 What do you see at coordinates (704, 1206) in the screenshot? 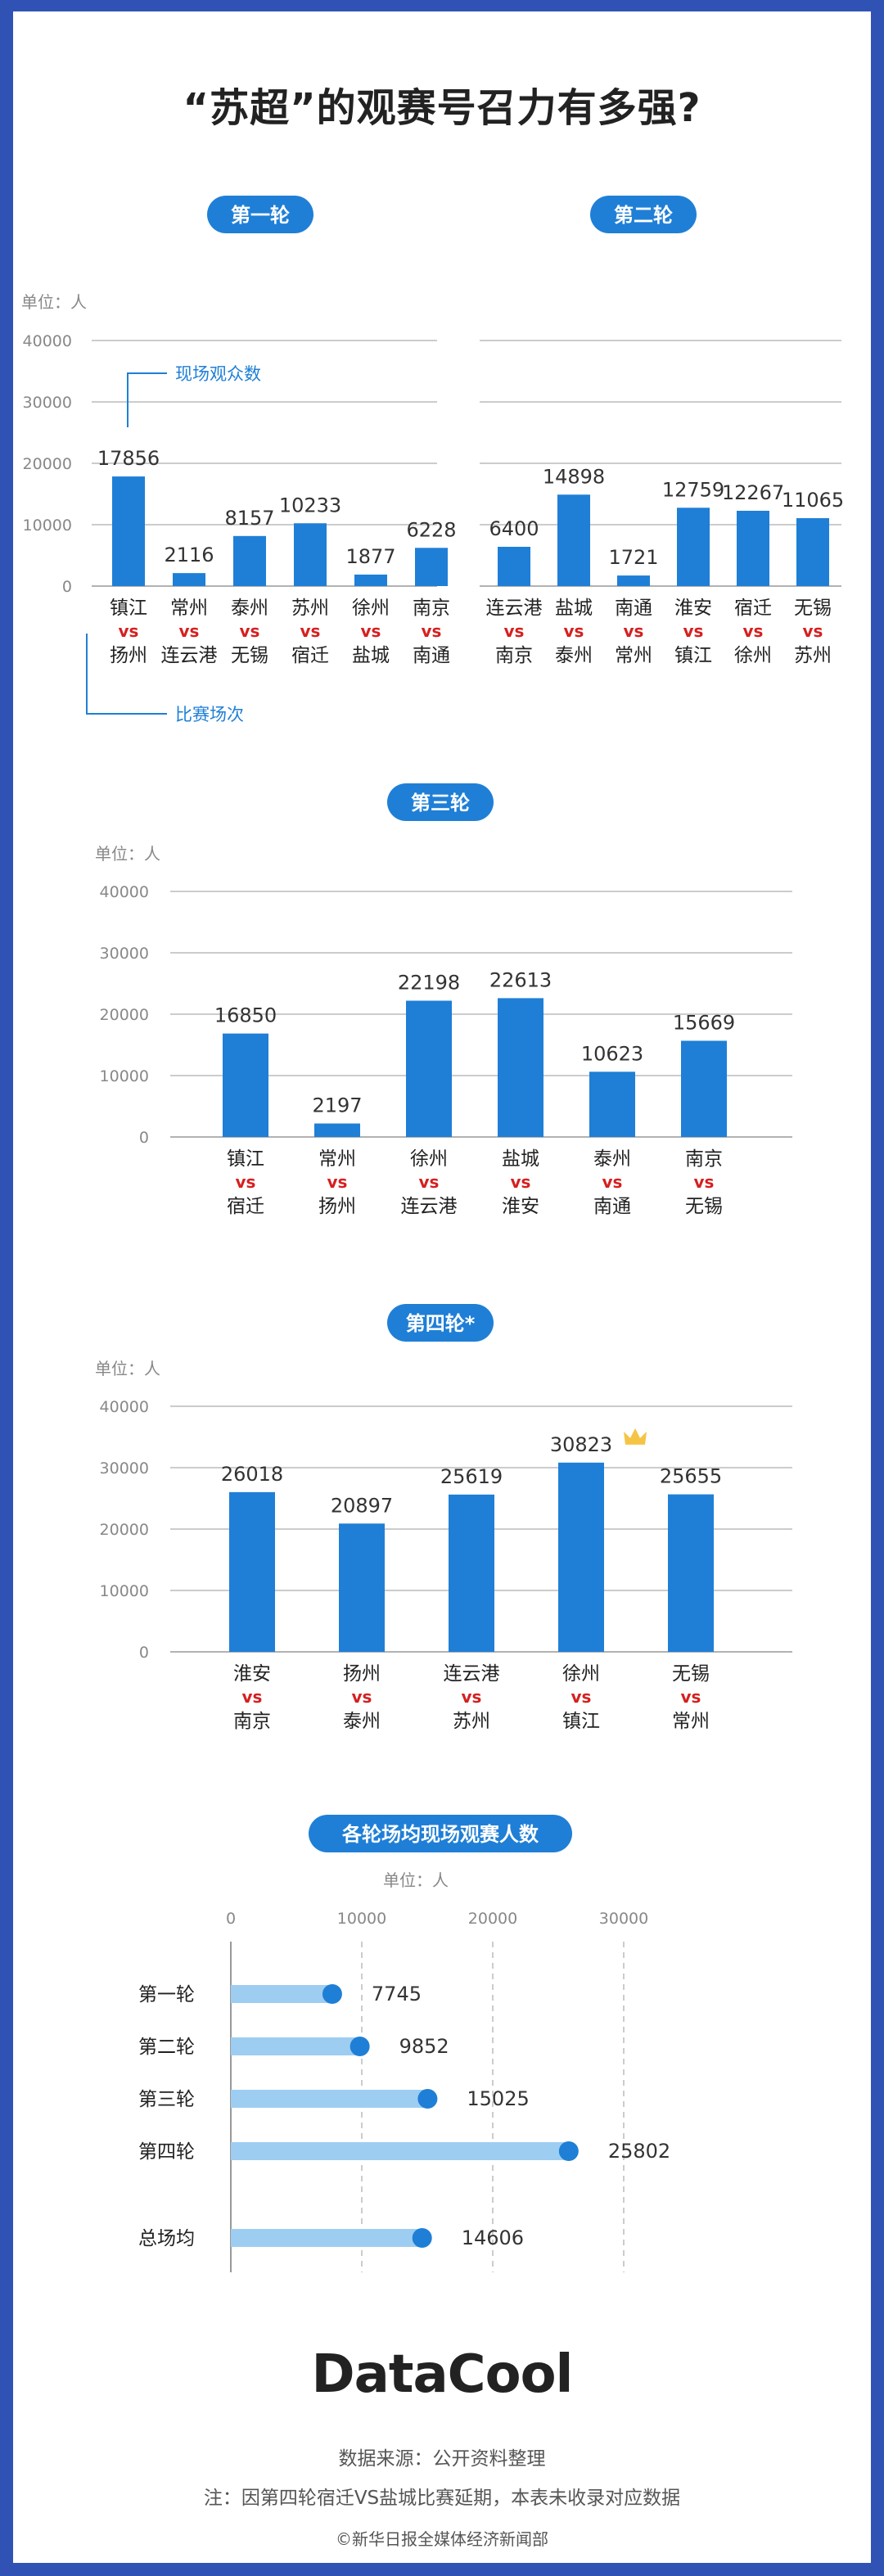
I see `away-team-label: 无锡` at bounding box center [704, 1206].